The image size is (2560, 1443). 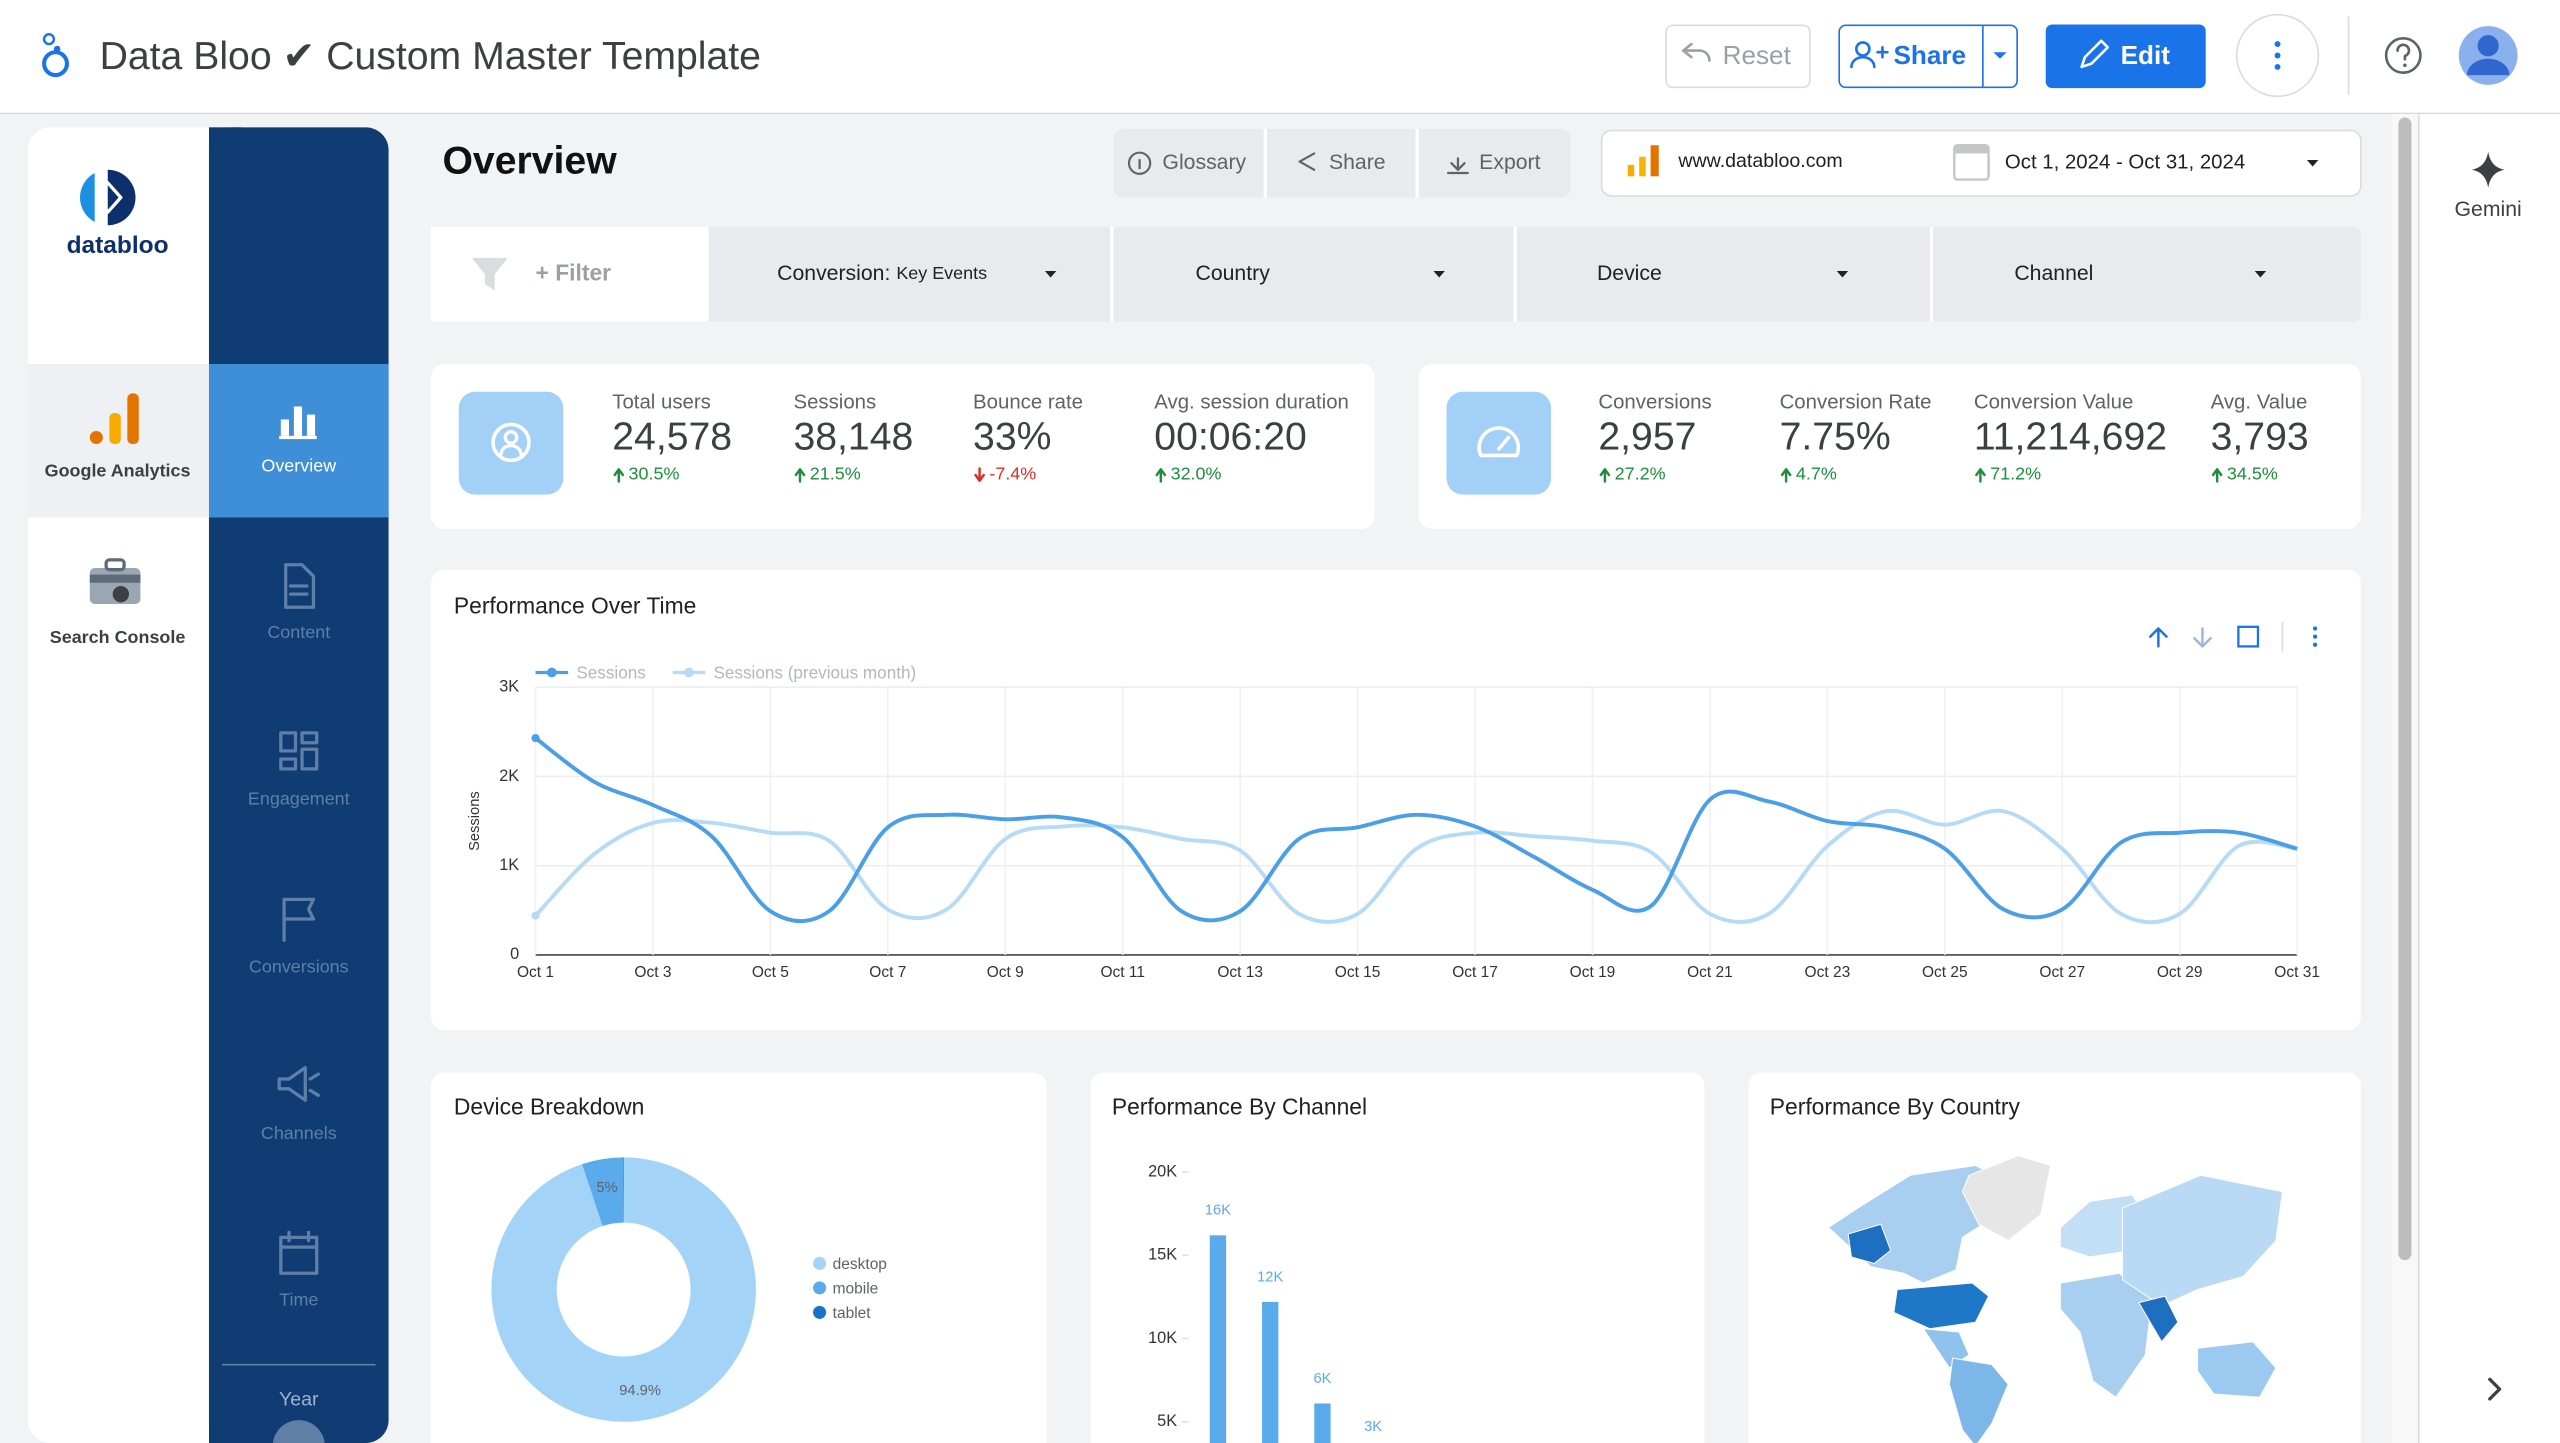 I want to click on toolbar-label: Glossary, so click(x=1204, y=162).